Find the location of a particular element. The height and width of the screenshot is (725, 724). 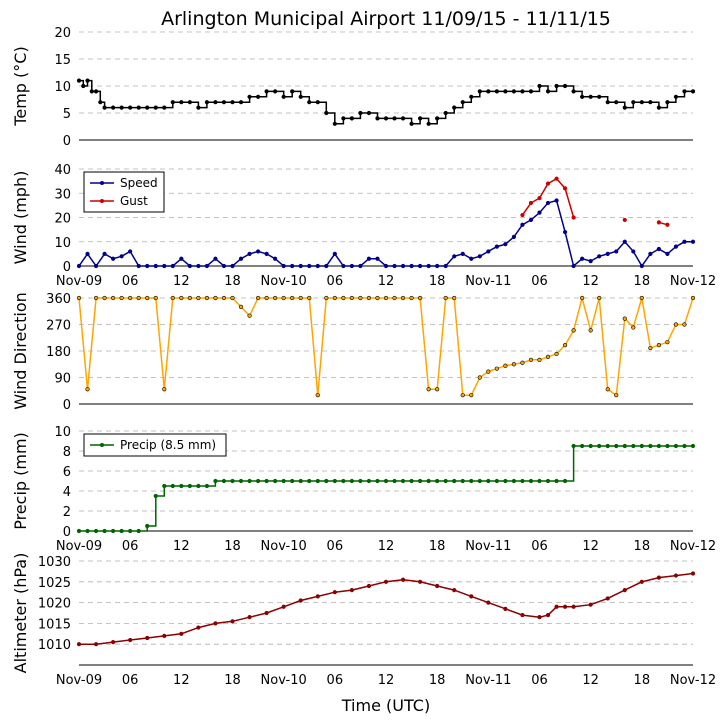

y-tick-label: 360 is located at coordinates (58, 299).